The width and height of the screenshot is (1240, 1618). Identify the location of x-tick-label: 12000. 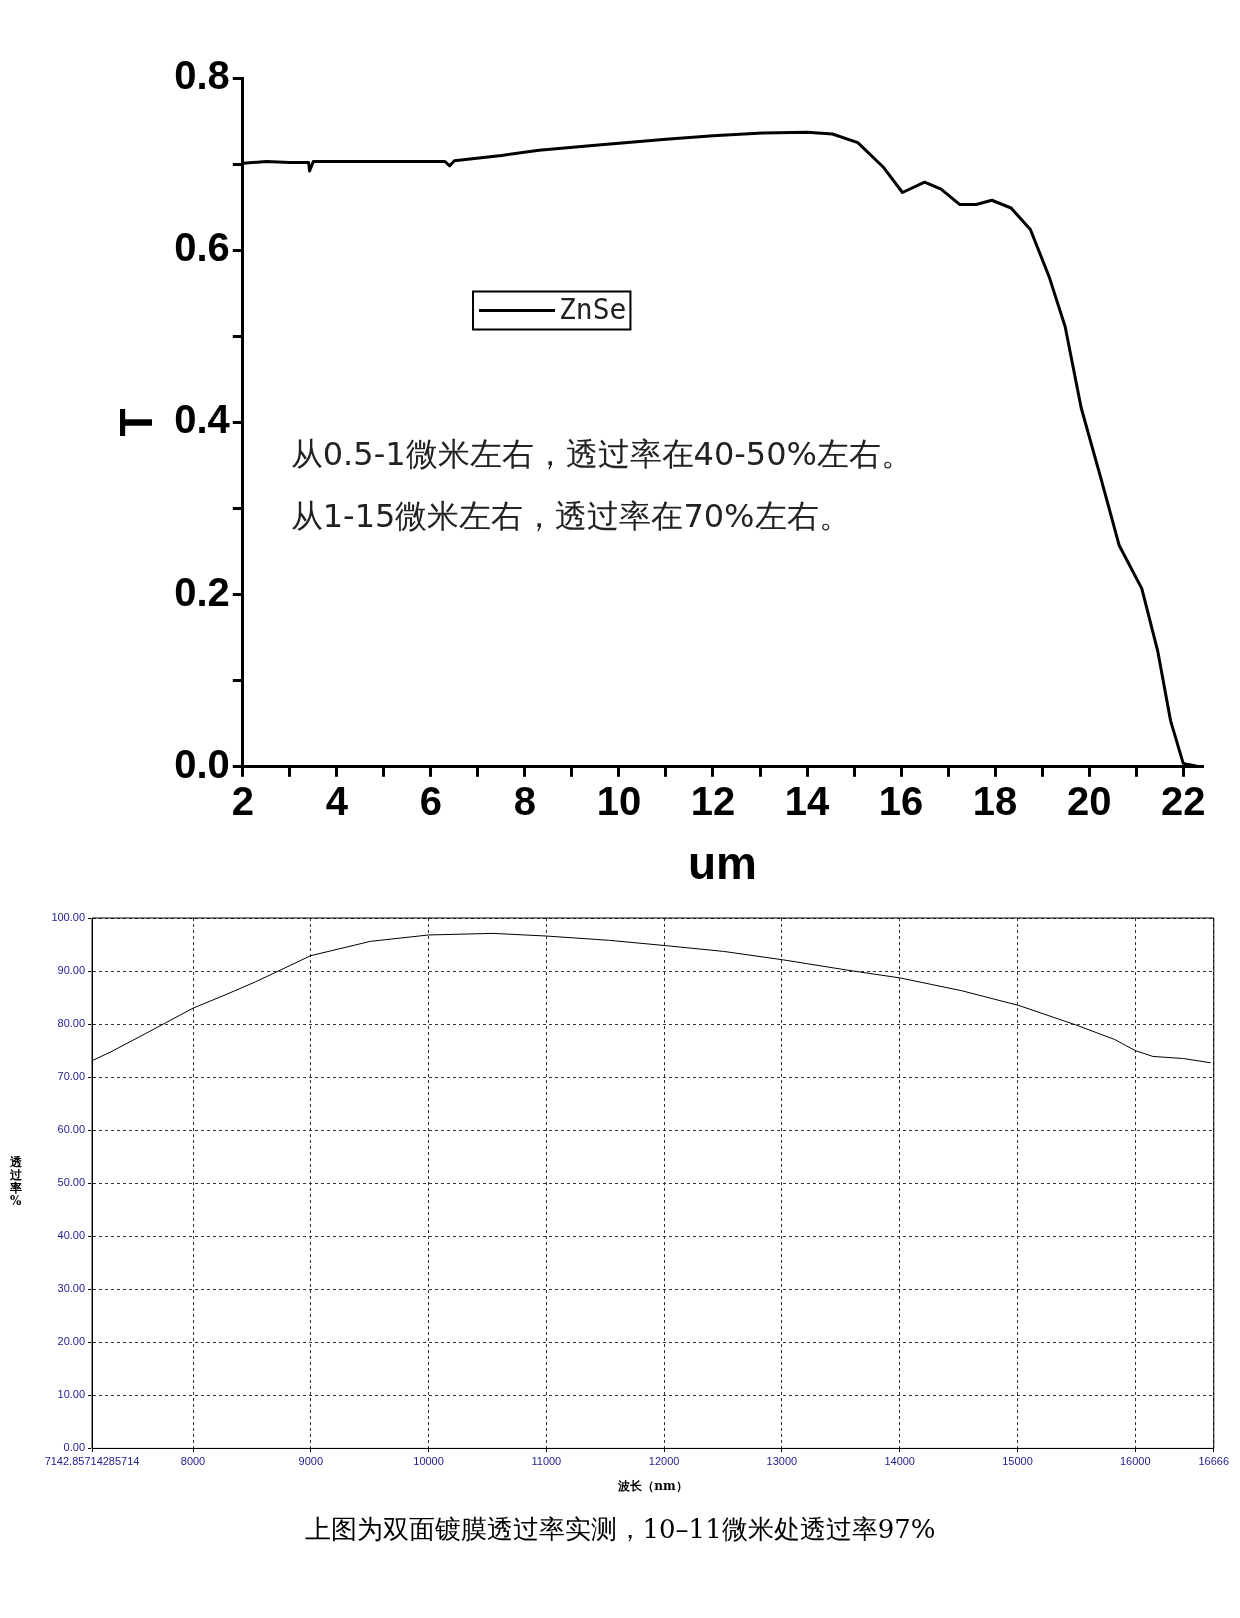
(664, 1461).